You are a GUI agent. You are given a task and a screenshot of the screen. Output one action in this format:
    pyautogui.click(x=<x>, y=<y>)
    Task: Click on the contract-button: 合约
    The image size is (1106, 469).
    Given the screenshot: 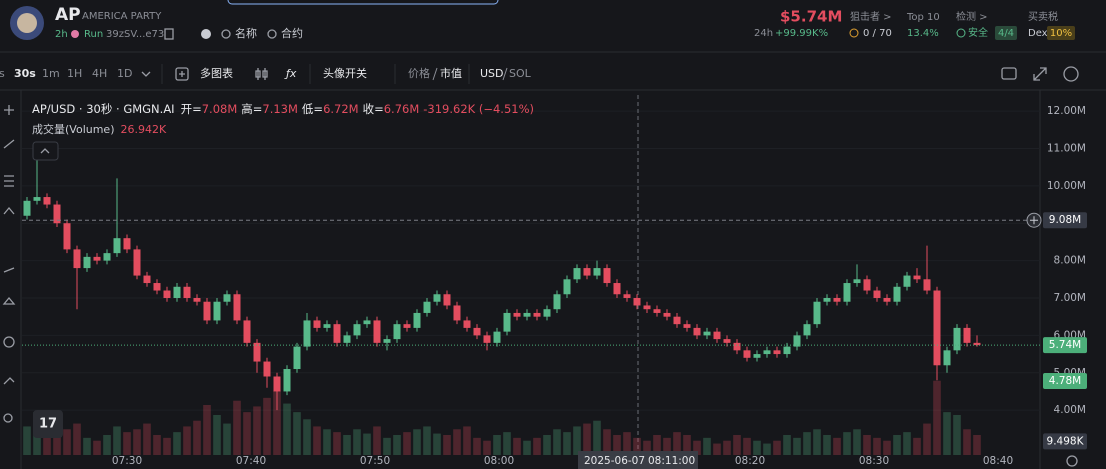 What is the action you would take?
    pyautogui.click(x=292, y=33)
    